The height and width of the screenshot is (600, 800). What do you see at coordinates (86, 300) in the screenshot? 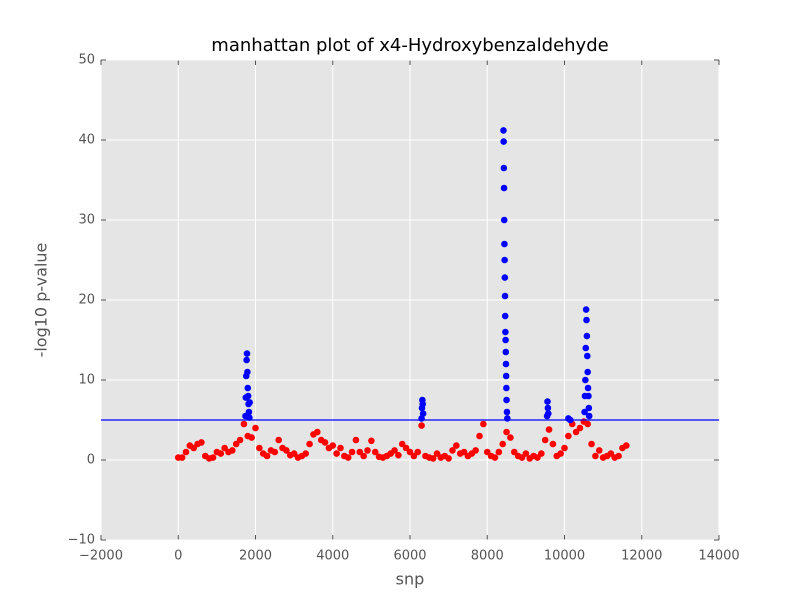
I see `y-tick-label: 20` at bounding box center [86, 300].